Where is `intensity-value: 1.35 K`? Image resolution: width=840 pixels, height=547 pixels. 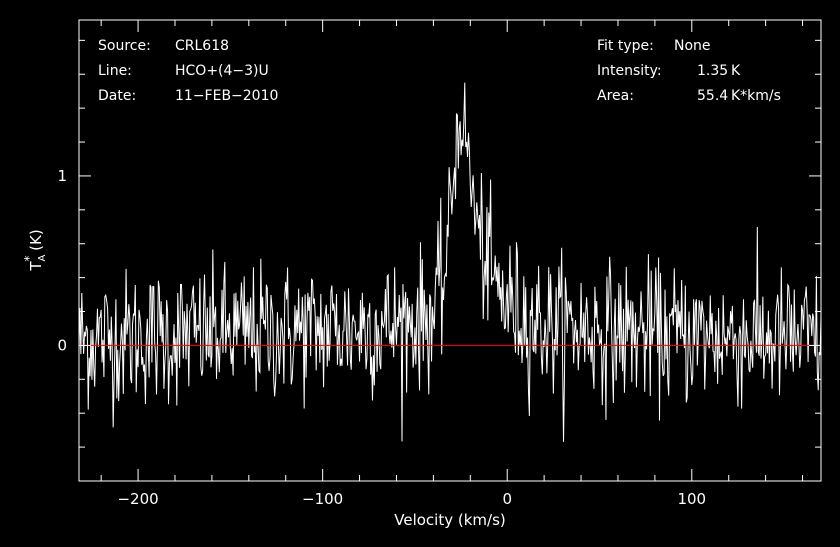
intensity-value: 1.35 K is located at coordinates (719, 71).